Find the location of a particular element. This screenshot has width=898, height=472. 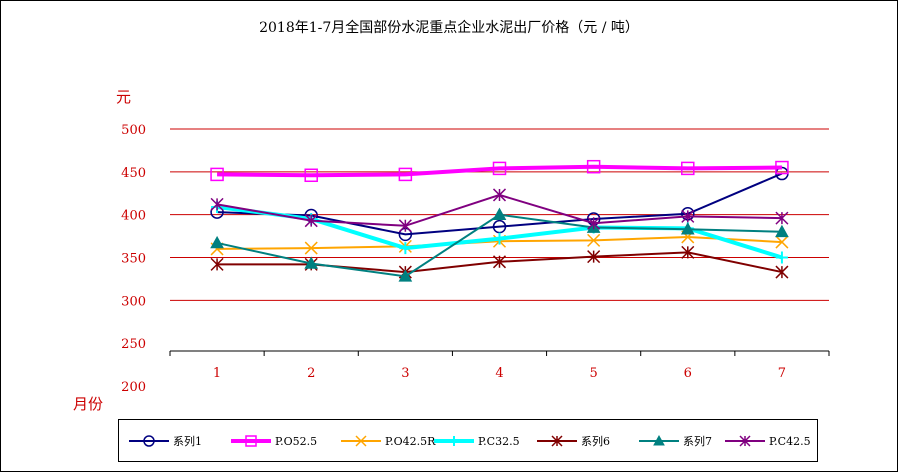

x-tick-label-7: 7 is located at coordinates (782, 373).